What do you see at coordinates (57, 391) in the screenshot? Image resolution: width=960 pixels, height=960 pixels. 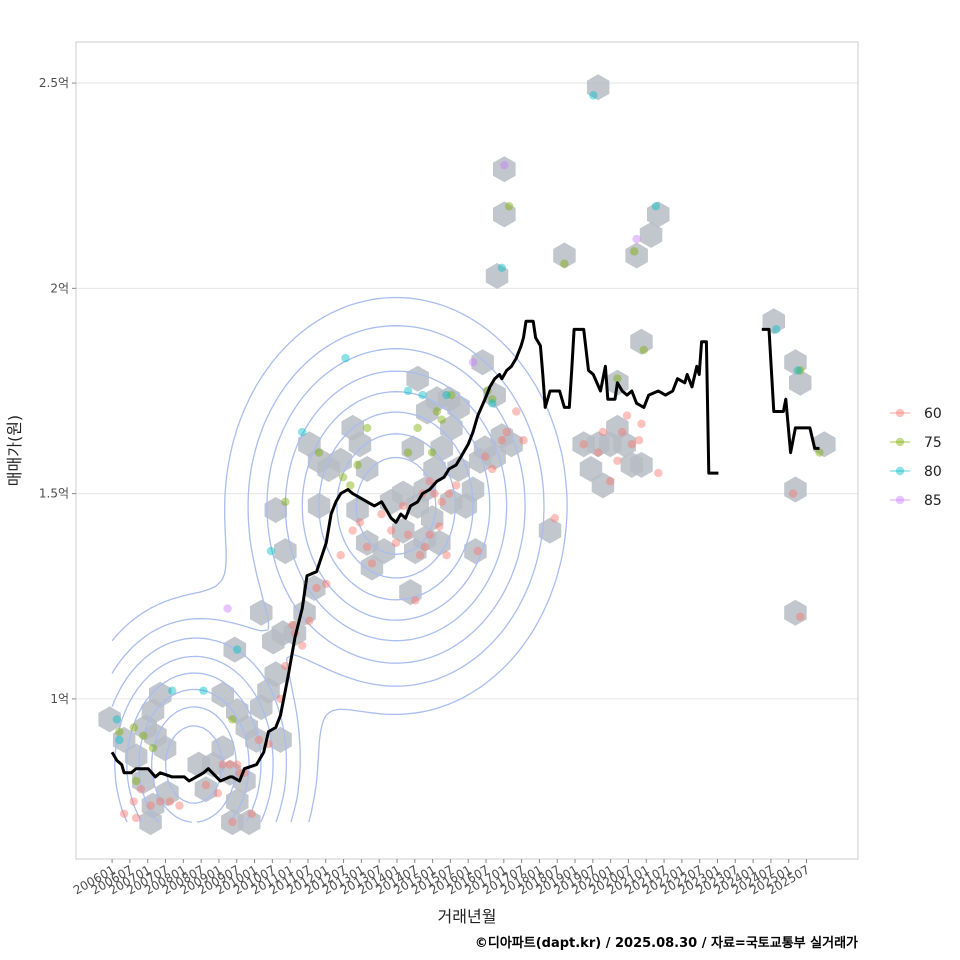 I see `y-axis: 1억 1.5억 2억 2.5억` at bounding box center [57, 391].